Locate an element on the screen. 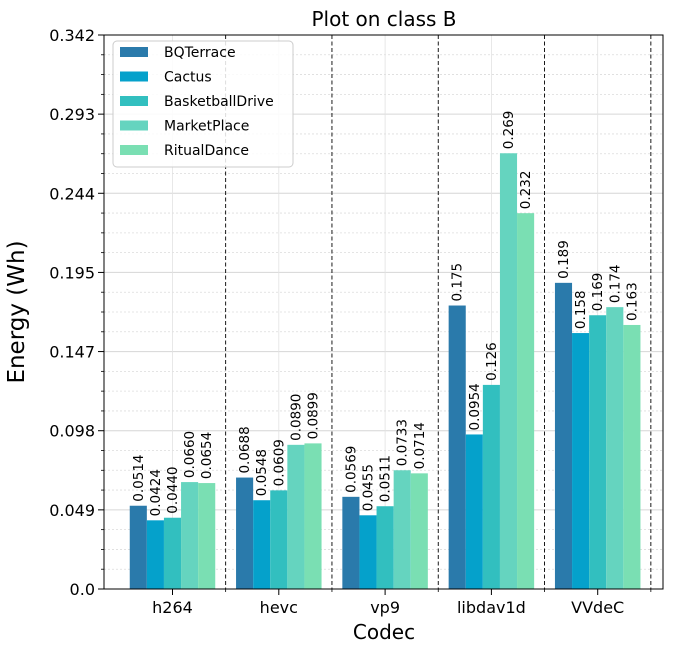 Image resolution: width=673 pixels, height=653 pixels. bar-value-label: 0.189 is located at coordinates (564, 259).